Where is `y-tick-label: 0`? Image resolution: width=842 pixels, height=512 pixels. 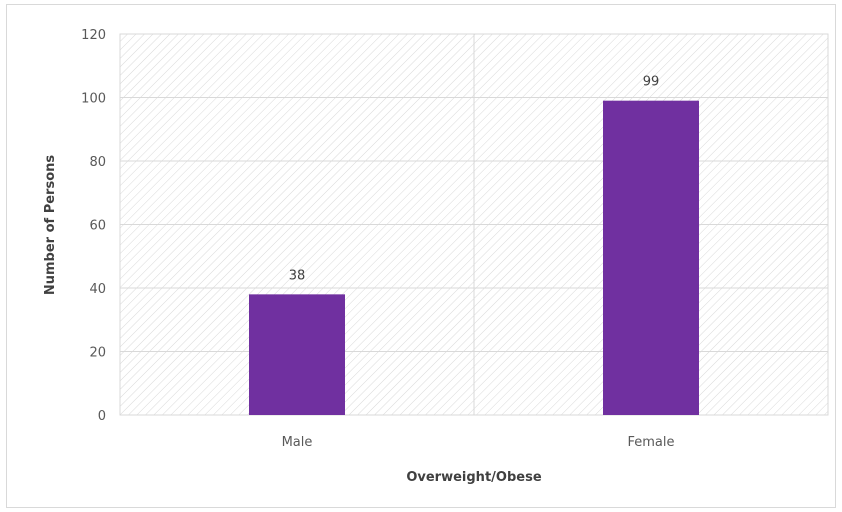
y-tick-label: 0 is located at coordinates (102, 416).